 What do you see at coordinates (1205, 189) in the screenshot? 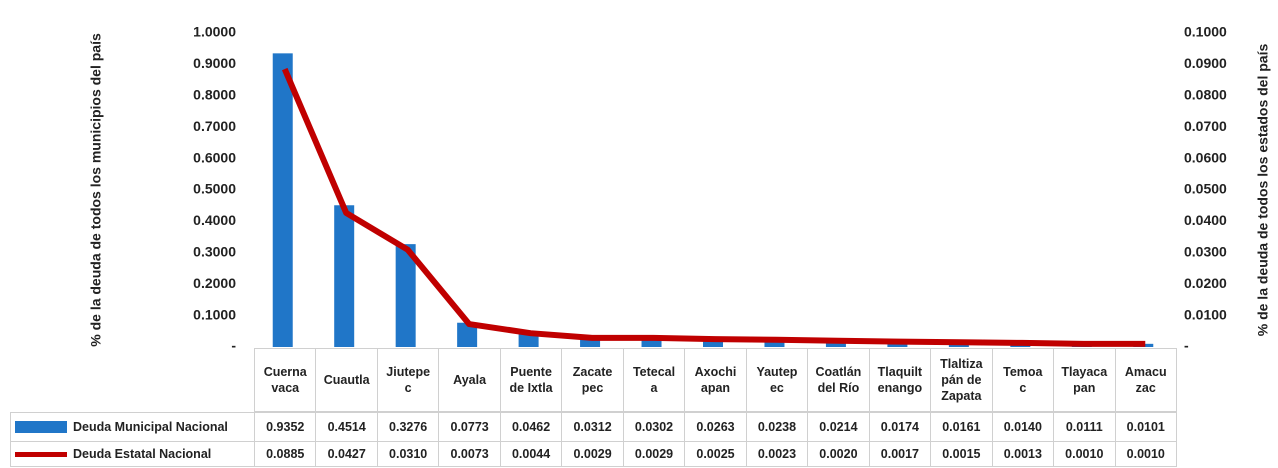
I see `y2-tick-label: 0.0500` at bounding box center [1205, 189].